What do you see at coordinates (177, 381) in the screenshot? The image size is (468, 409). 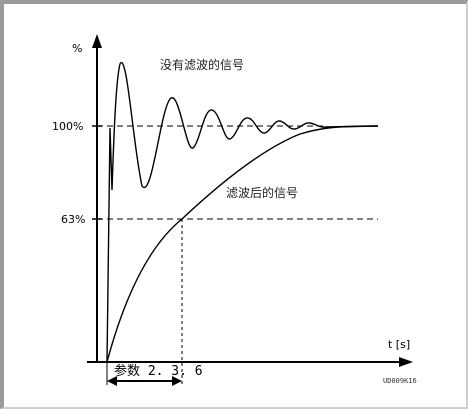 I see `parameter-arrow-right` at bounding box center [177, 381].